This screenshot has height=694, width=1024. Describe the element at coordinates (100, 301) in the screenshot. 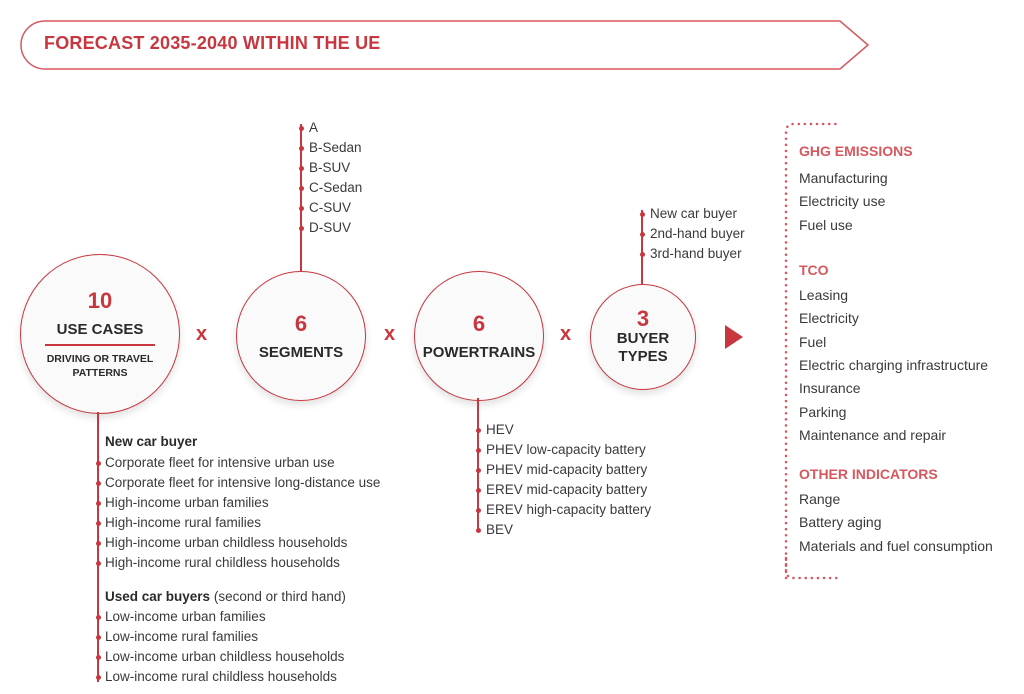

I see `use-cases-count: 10` at that location.